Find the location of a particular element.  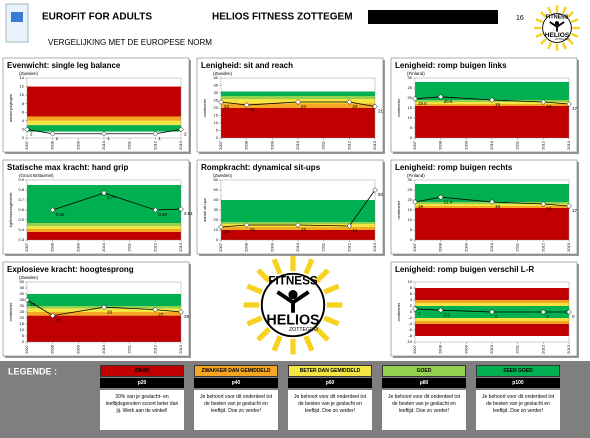

y-tick-label: 35 is located at coordinates (22, 299).